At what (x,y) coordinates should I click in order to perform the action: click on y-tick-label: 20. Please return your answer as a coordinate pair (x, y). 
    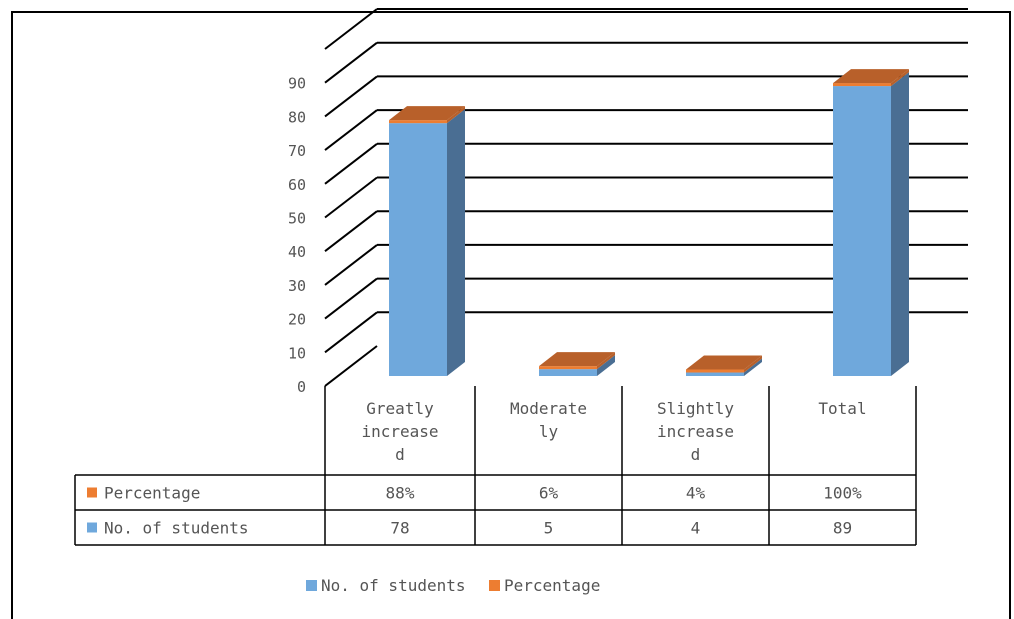
    Looking at the image, I should click on (297, 320).